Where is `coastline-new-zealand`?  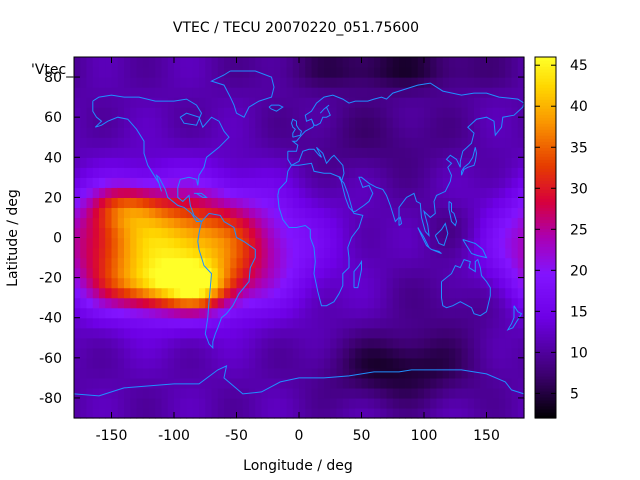
coastline-new-zealand is located at coordinates (514, 318).